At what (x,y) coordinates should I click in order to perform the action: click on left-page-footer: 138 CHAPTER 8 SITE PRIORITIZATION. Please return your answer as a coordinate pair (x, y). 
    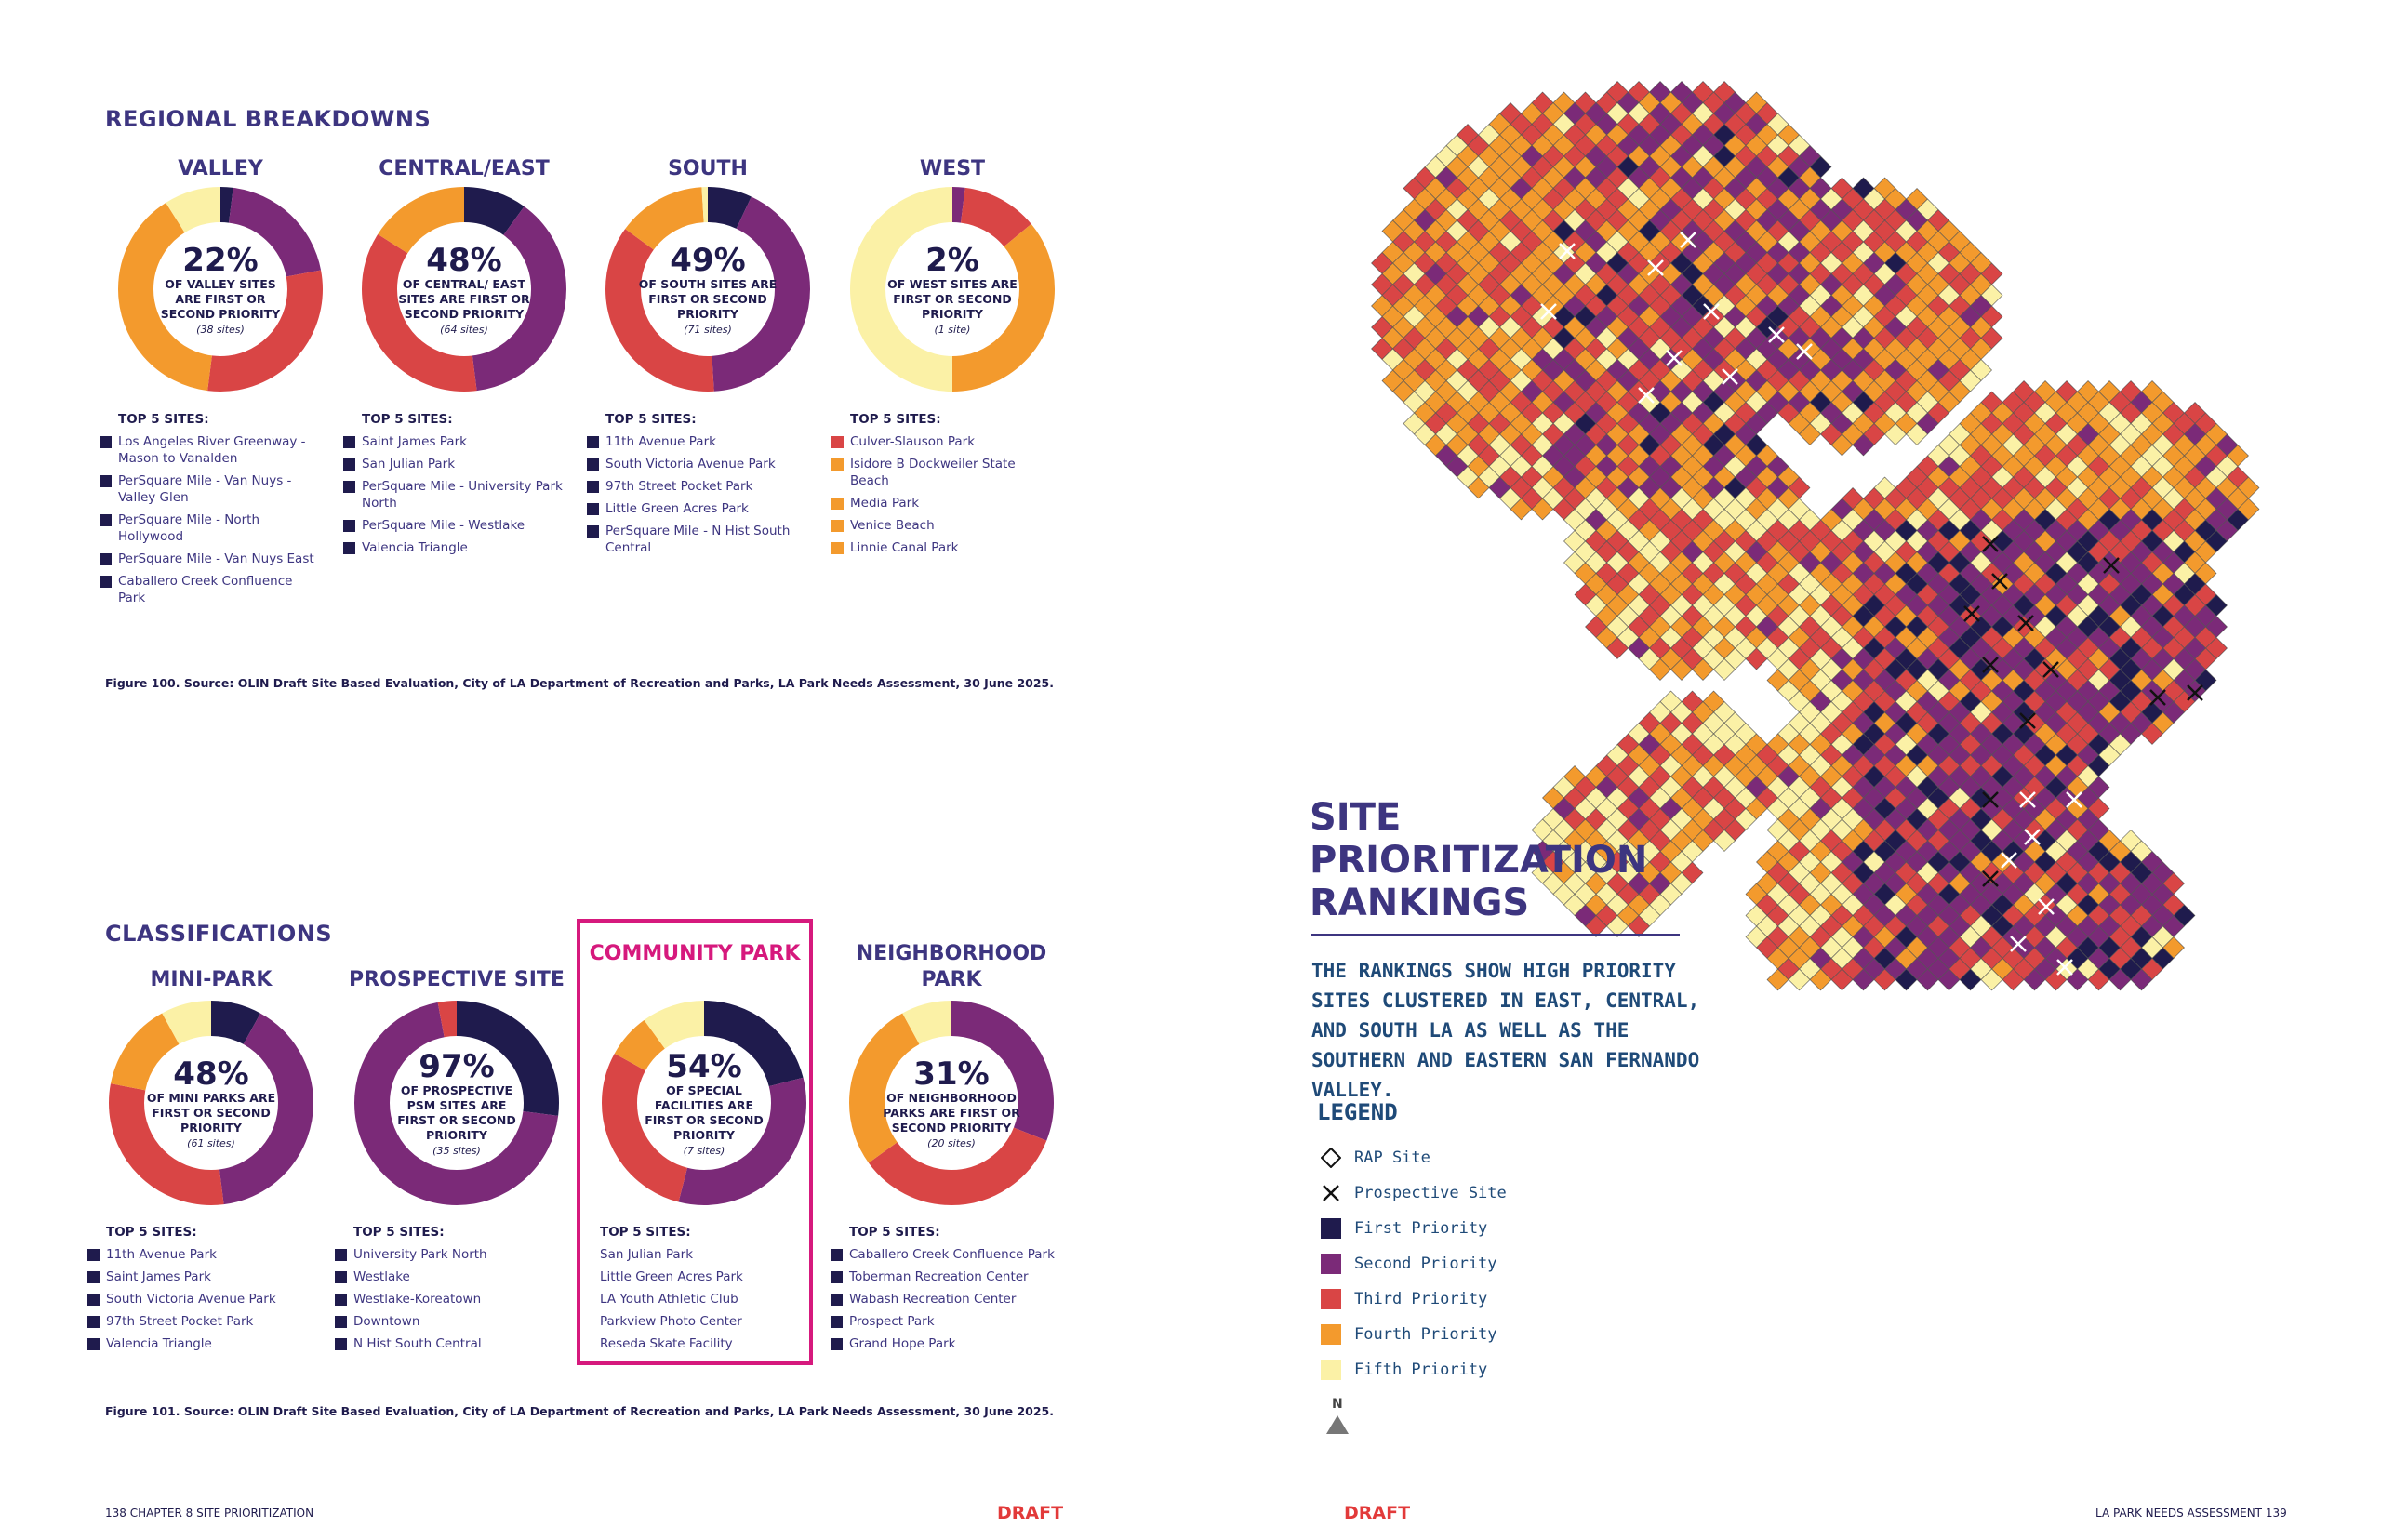
    Looking at the image, I should click on (209, 1513).